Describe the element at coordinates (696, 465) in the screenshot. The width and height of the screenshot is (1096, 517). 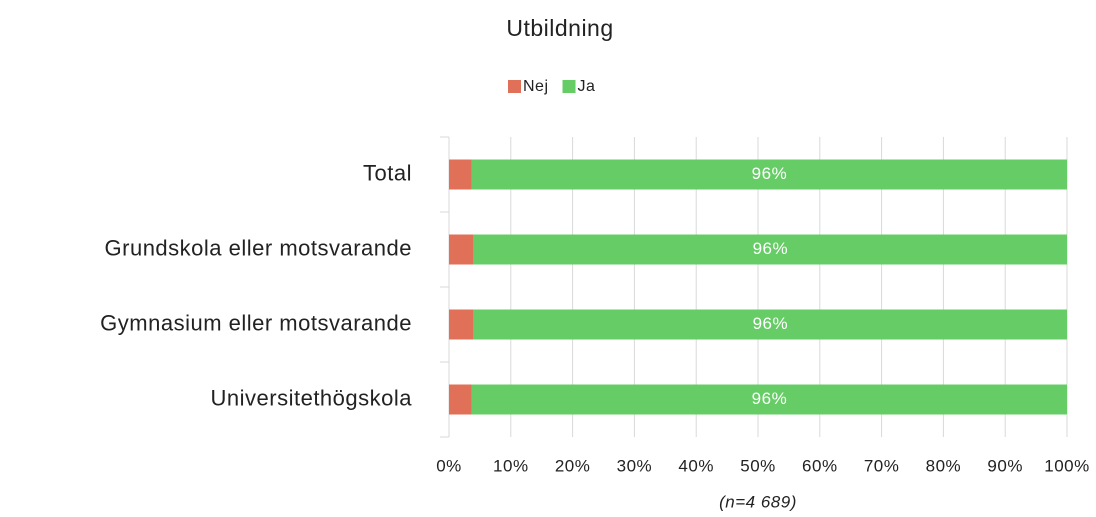
I see `x-tick-label: 40%` at that location.